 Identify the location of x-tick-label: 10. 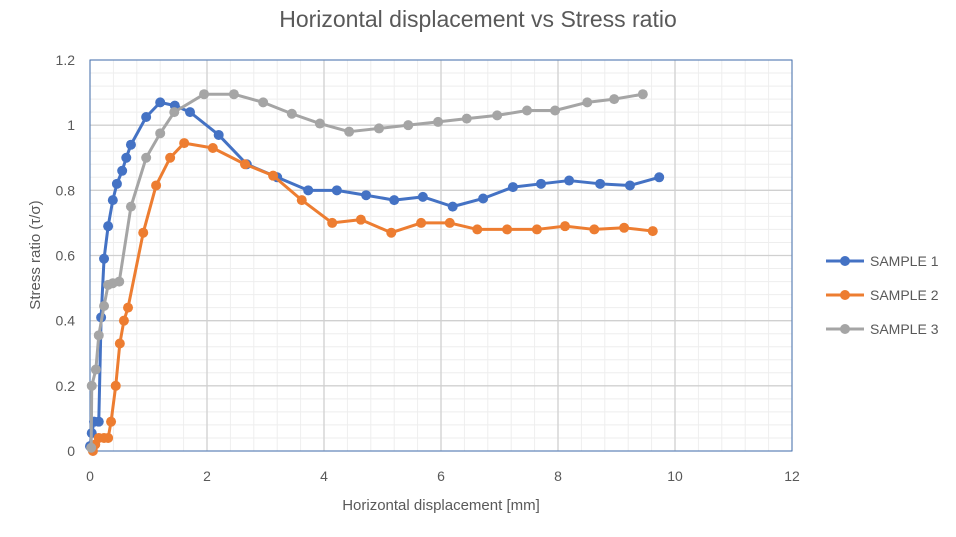
(675, 476).